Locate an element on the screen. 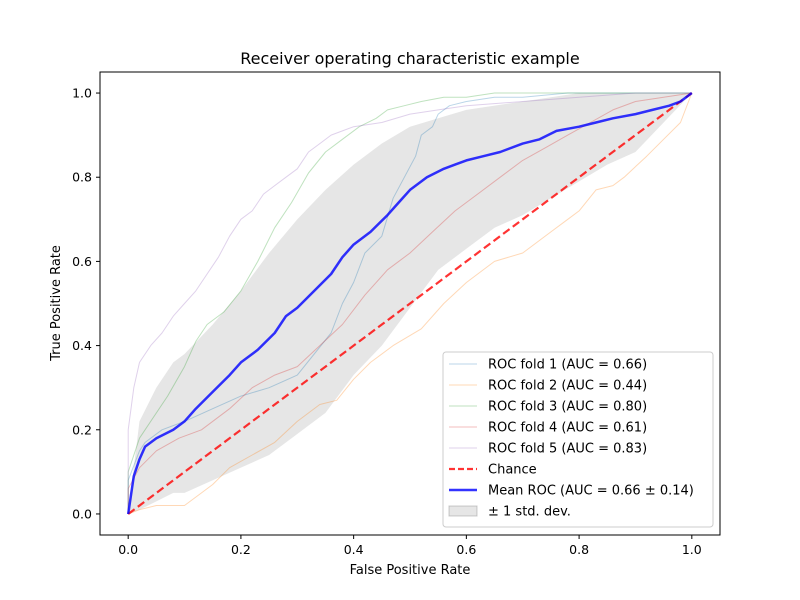 The height and width of the screenshot is (600, 800). y-axis: 0.0 0.2 0.4 0.6 0.8 1.0 is located at coordinates (86, 303).